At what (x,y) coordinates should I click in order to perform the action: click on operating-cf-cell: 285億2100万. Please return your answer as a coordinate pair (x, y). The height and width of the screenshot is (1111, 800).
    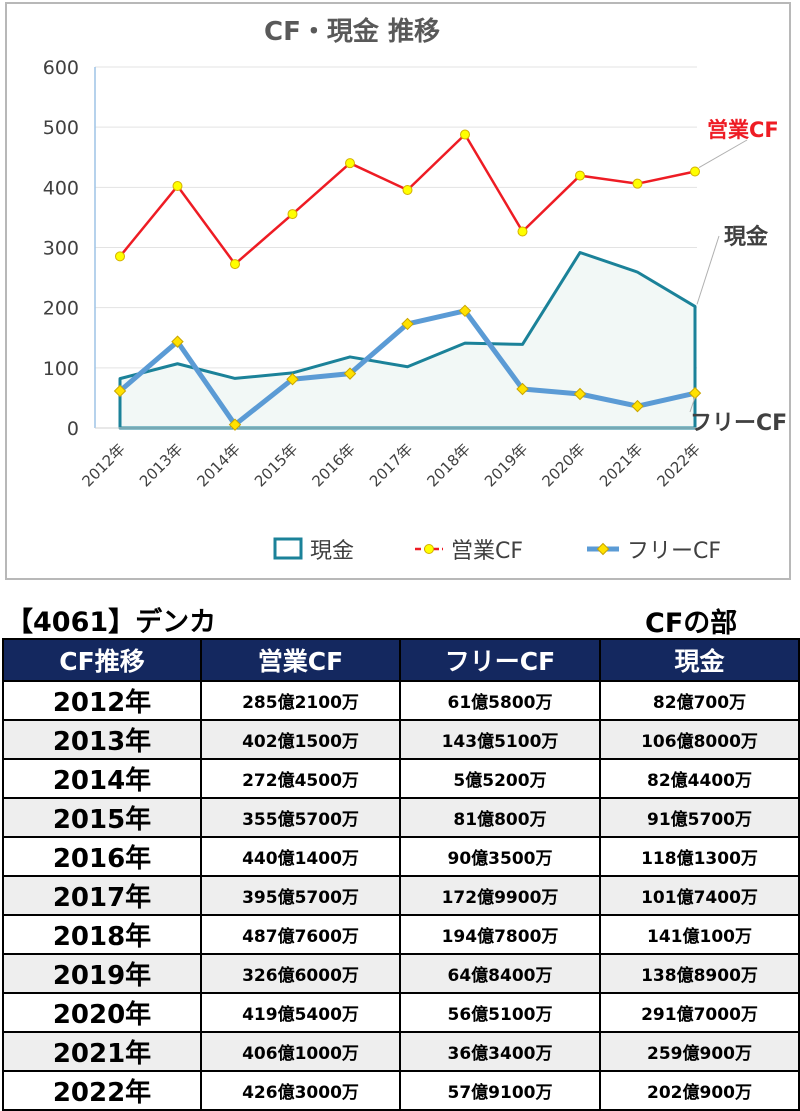
    Looking at the image, I should click on (300, 700).